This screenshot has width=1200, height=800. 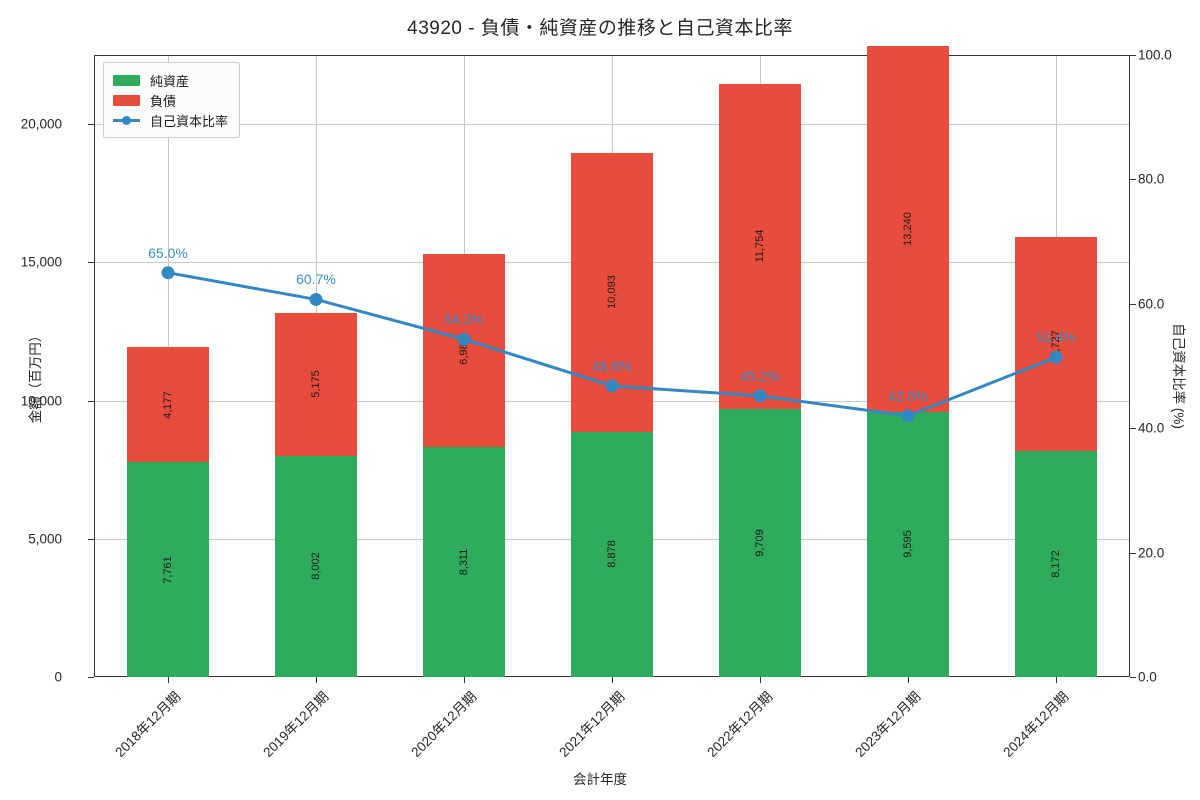 What do you see at coordinates (1155, 55) in the screenshot?
I see `y-axis-tick-right: 100.0` at bounding box center [1155, 55].